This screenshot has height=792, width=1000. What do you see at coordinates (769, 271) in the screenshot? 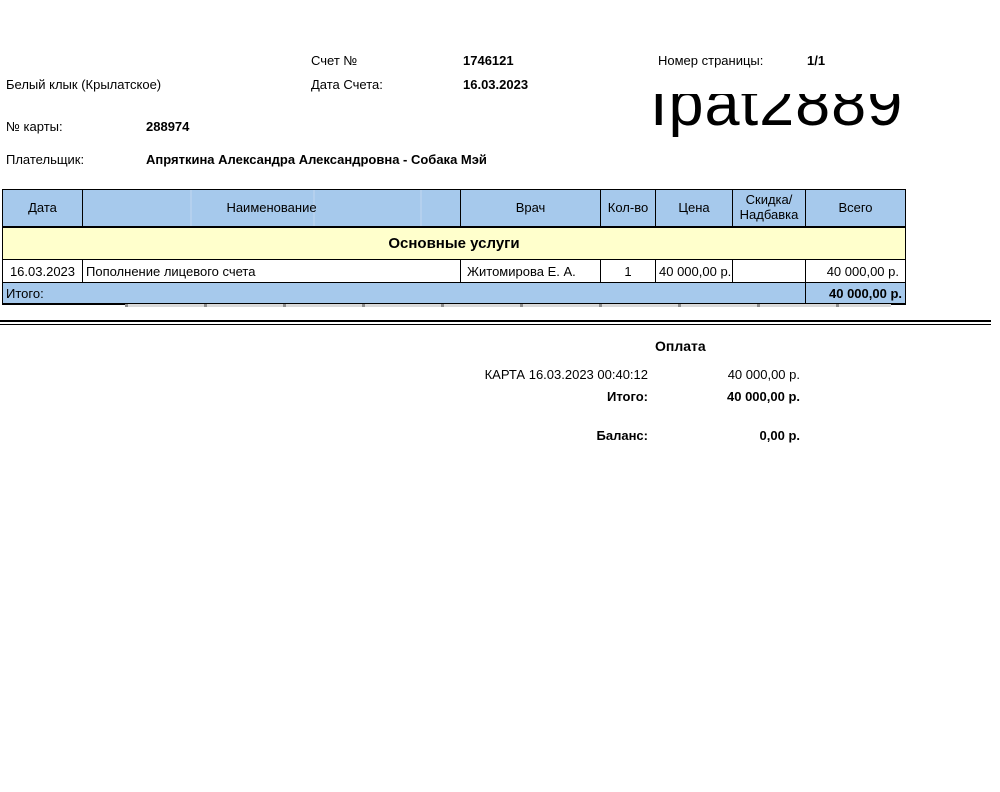
I see `service-discount` at bounding box center [769, 271].